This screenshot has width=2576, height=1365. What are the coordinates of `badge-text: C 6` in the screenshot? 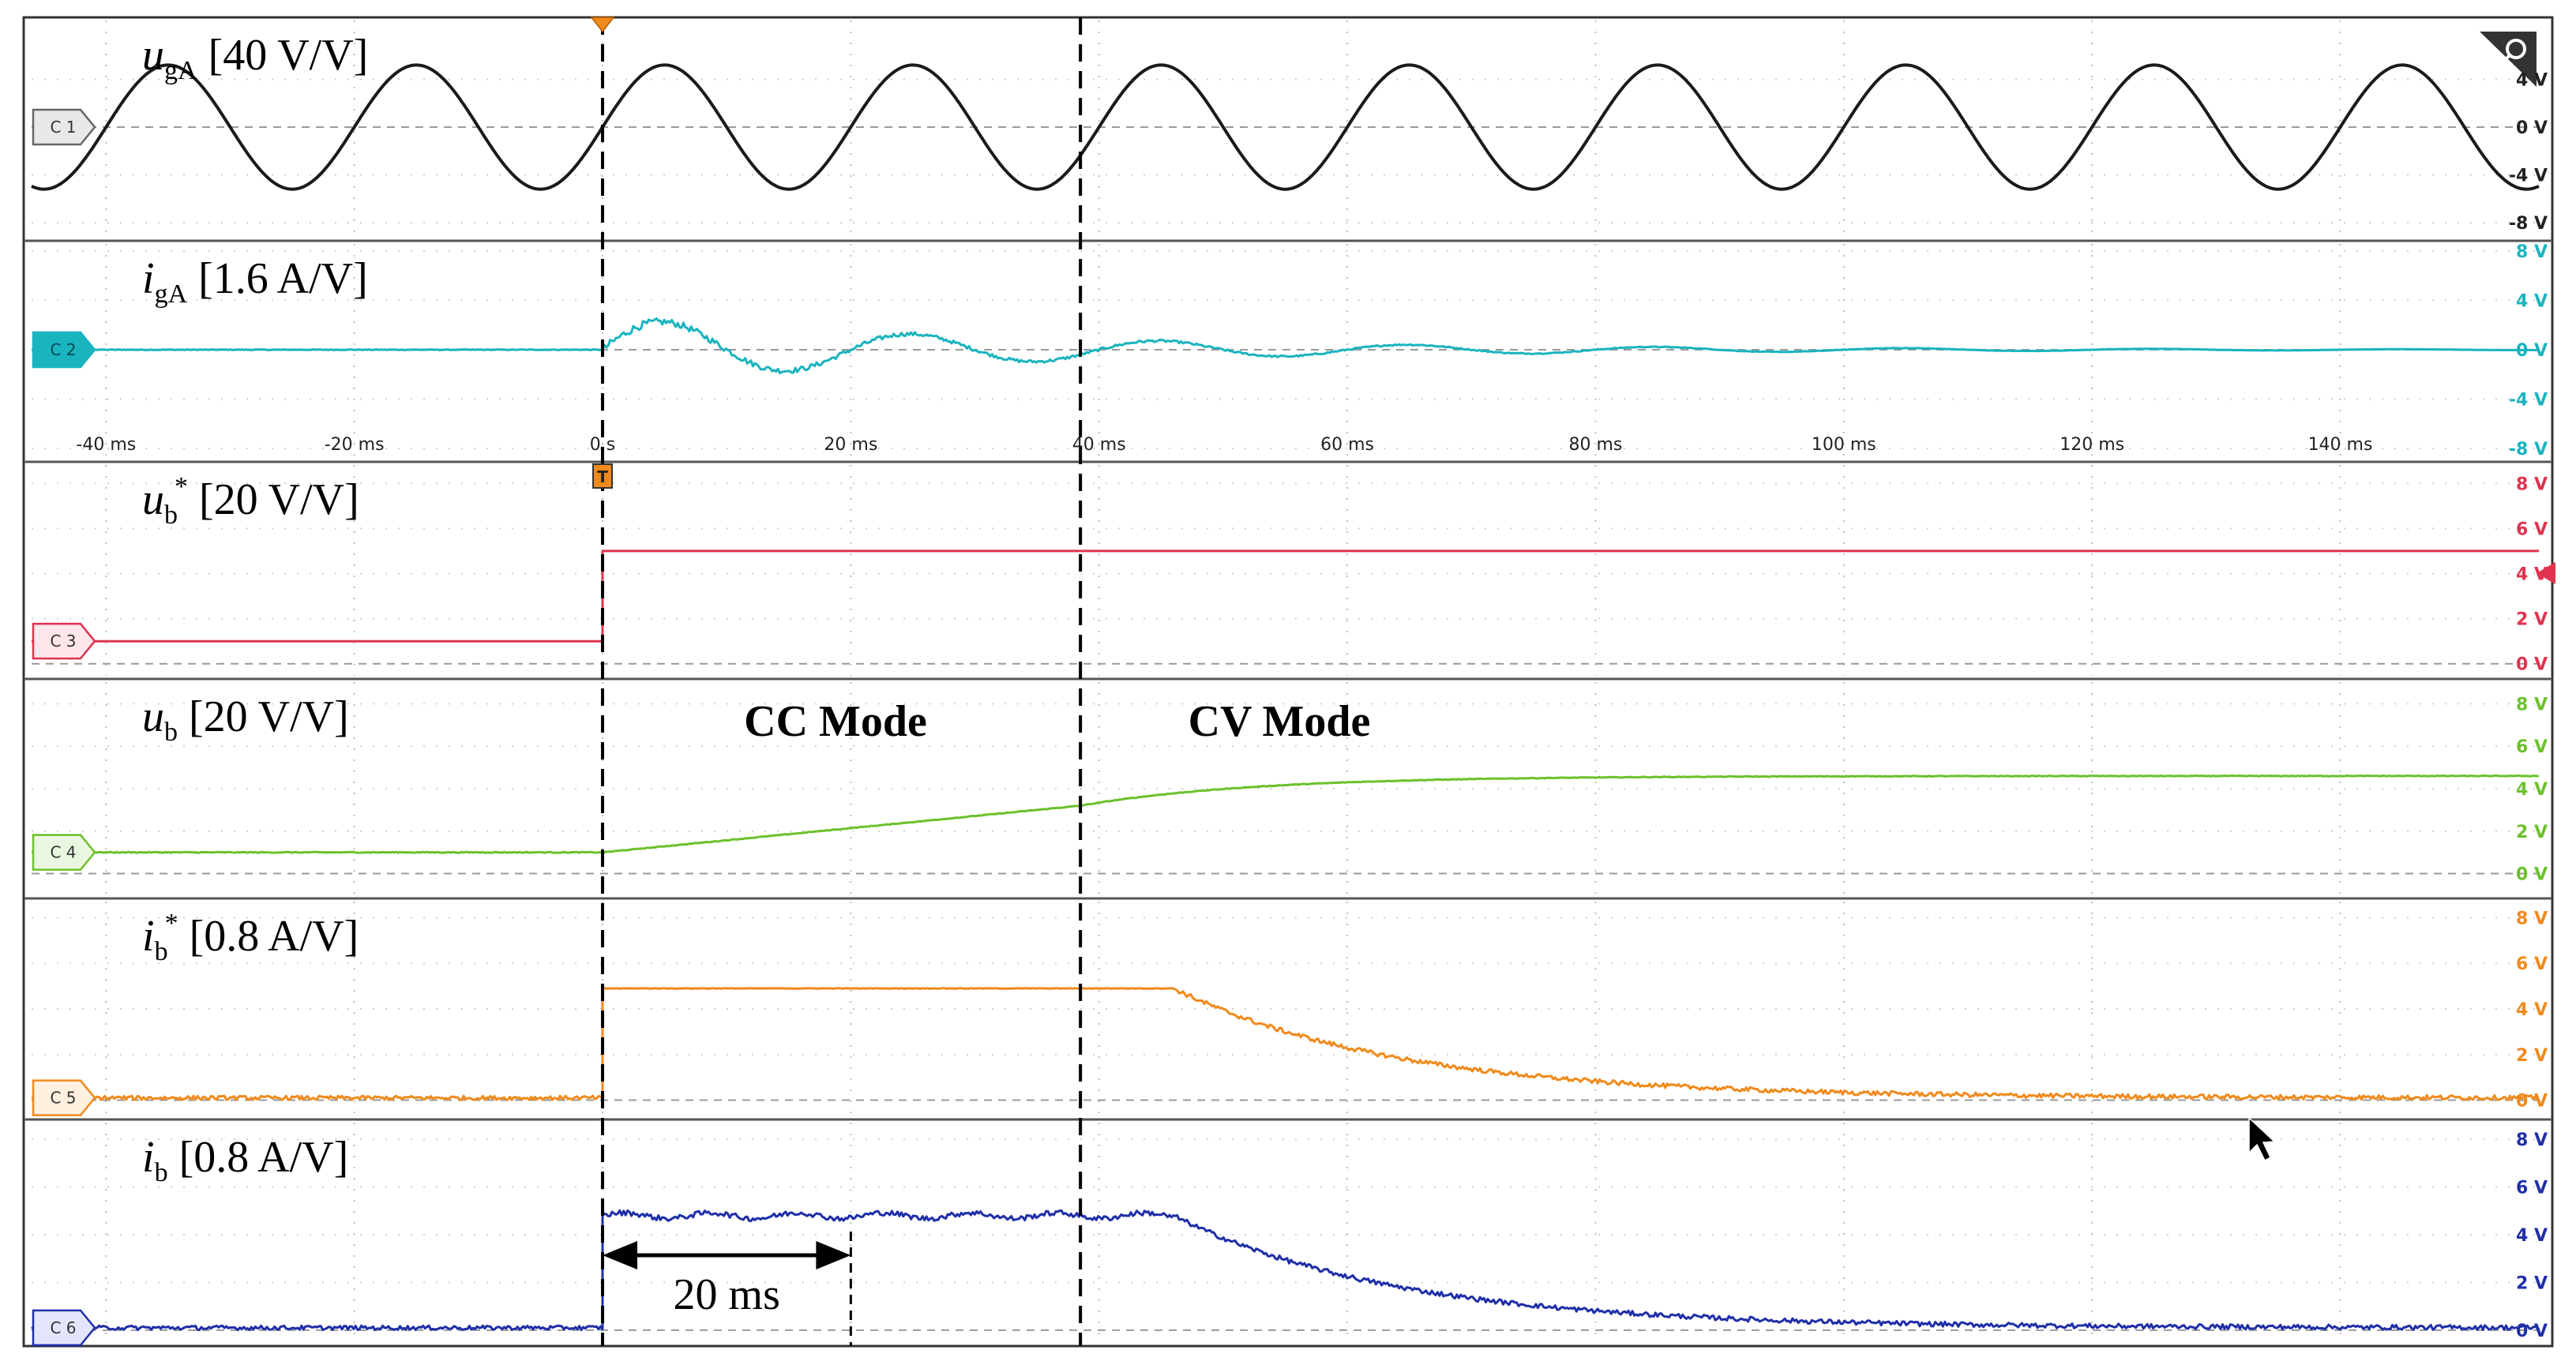 It's located at (63, 1327).